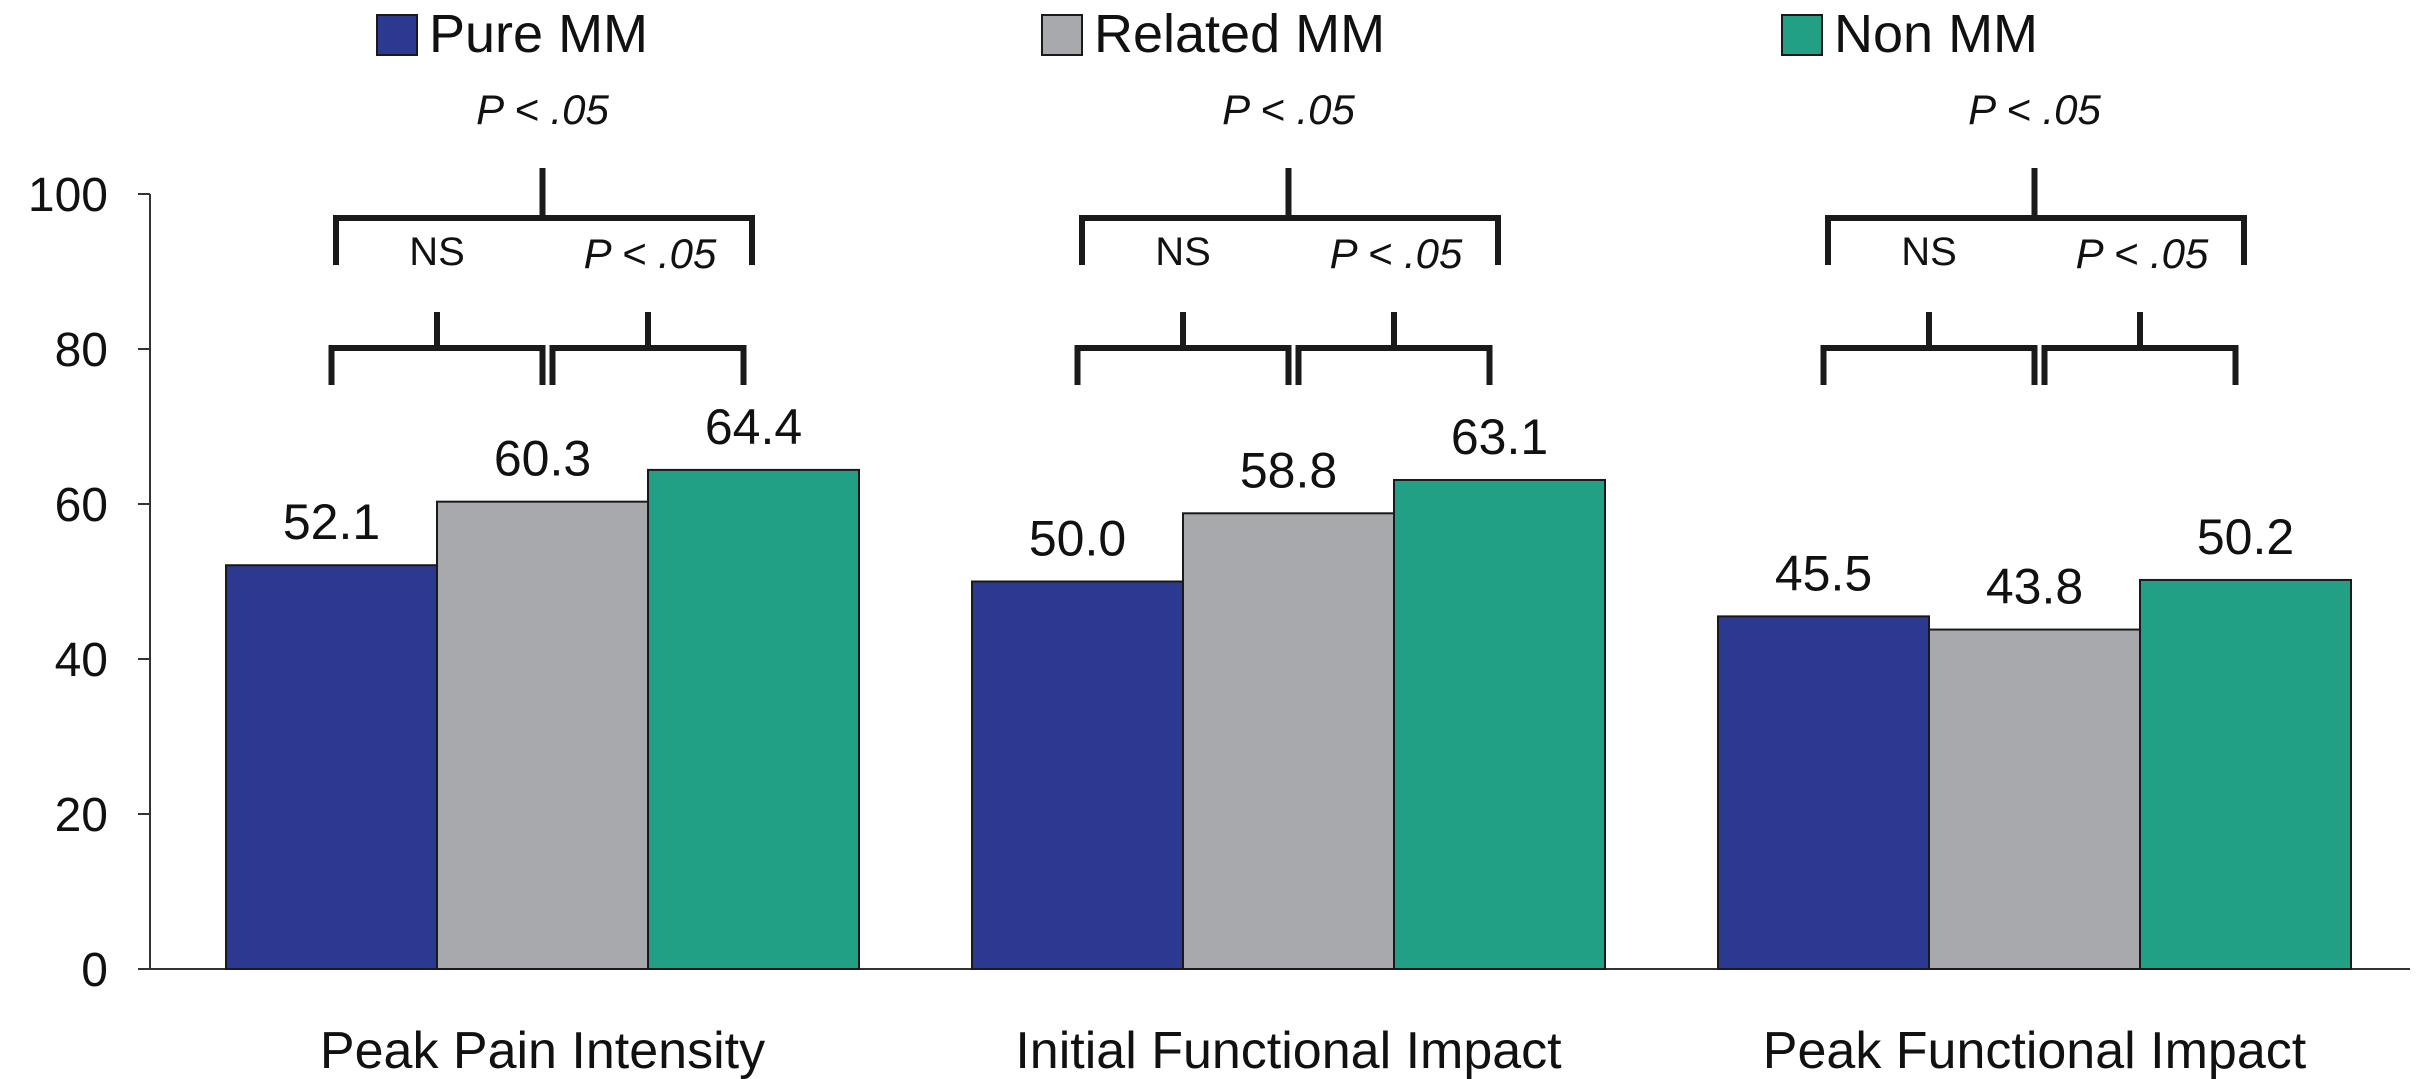  What do you see at coordinates (1239, 34) in the screenshot?
I see `legend-label: Related MM` at bounding box center [1239, 34].